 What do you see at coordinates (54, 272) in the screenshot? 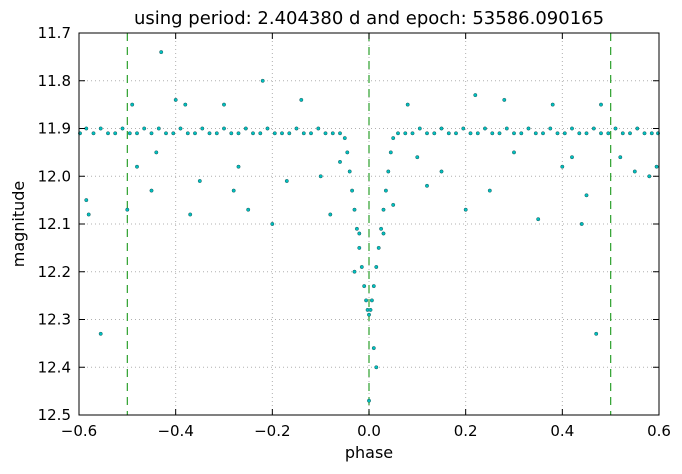
I see `y-tick-label: 12.2` at bounding box center [54, 272].